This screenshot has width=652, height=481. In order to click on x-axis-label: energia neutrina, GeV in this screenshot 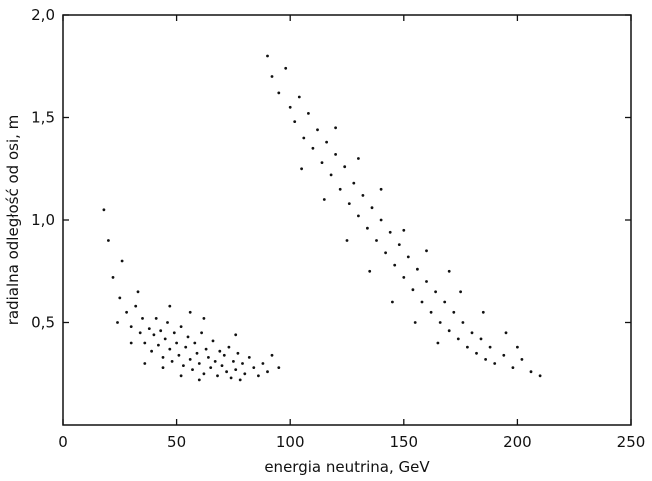, I will do `click(347, 467)`.